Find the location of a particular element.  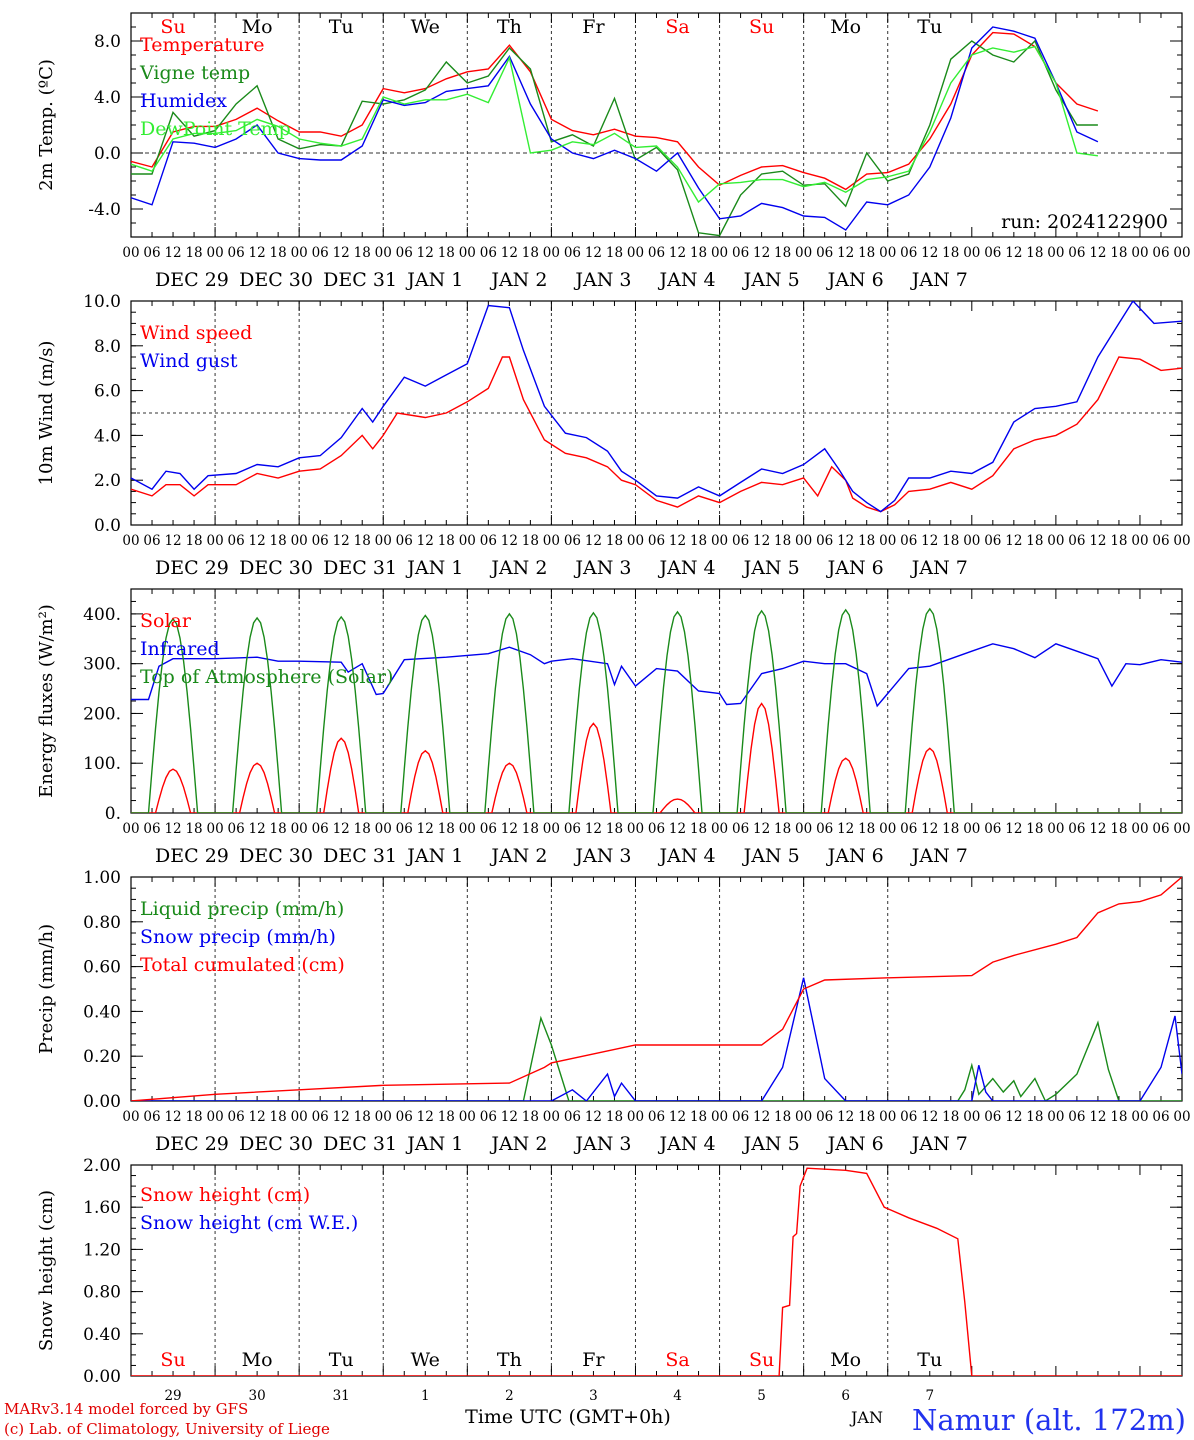

weekday-label-bottom: Su is located at coordinates (761, 1360).